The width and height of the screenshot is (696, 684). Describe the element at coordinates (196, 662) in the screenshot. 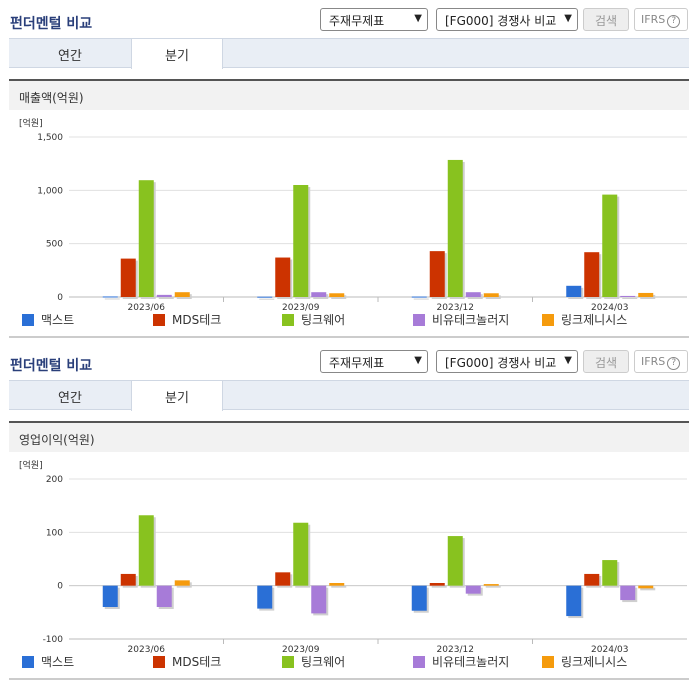

I see `legend-label-mds-tech: MDS테크` at that location.